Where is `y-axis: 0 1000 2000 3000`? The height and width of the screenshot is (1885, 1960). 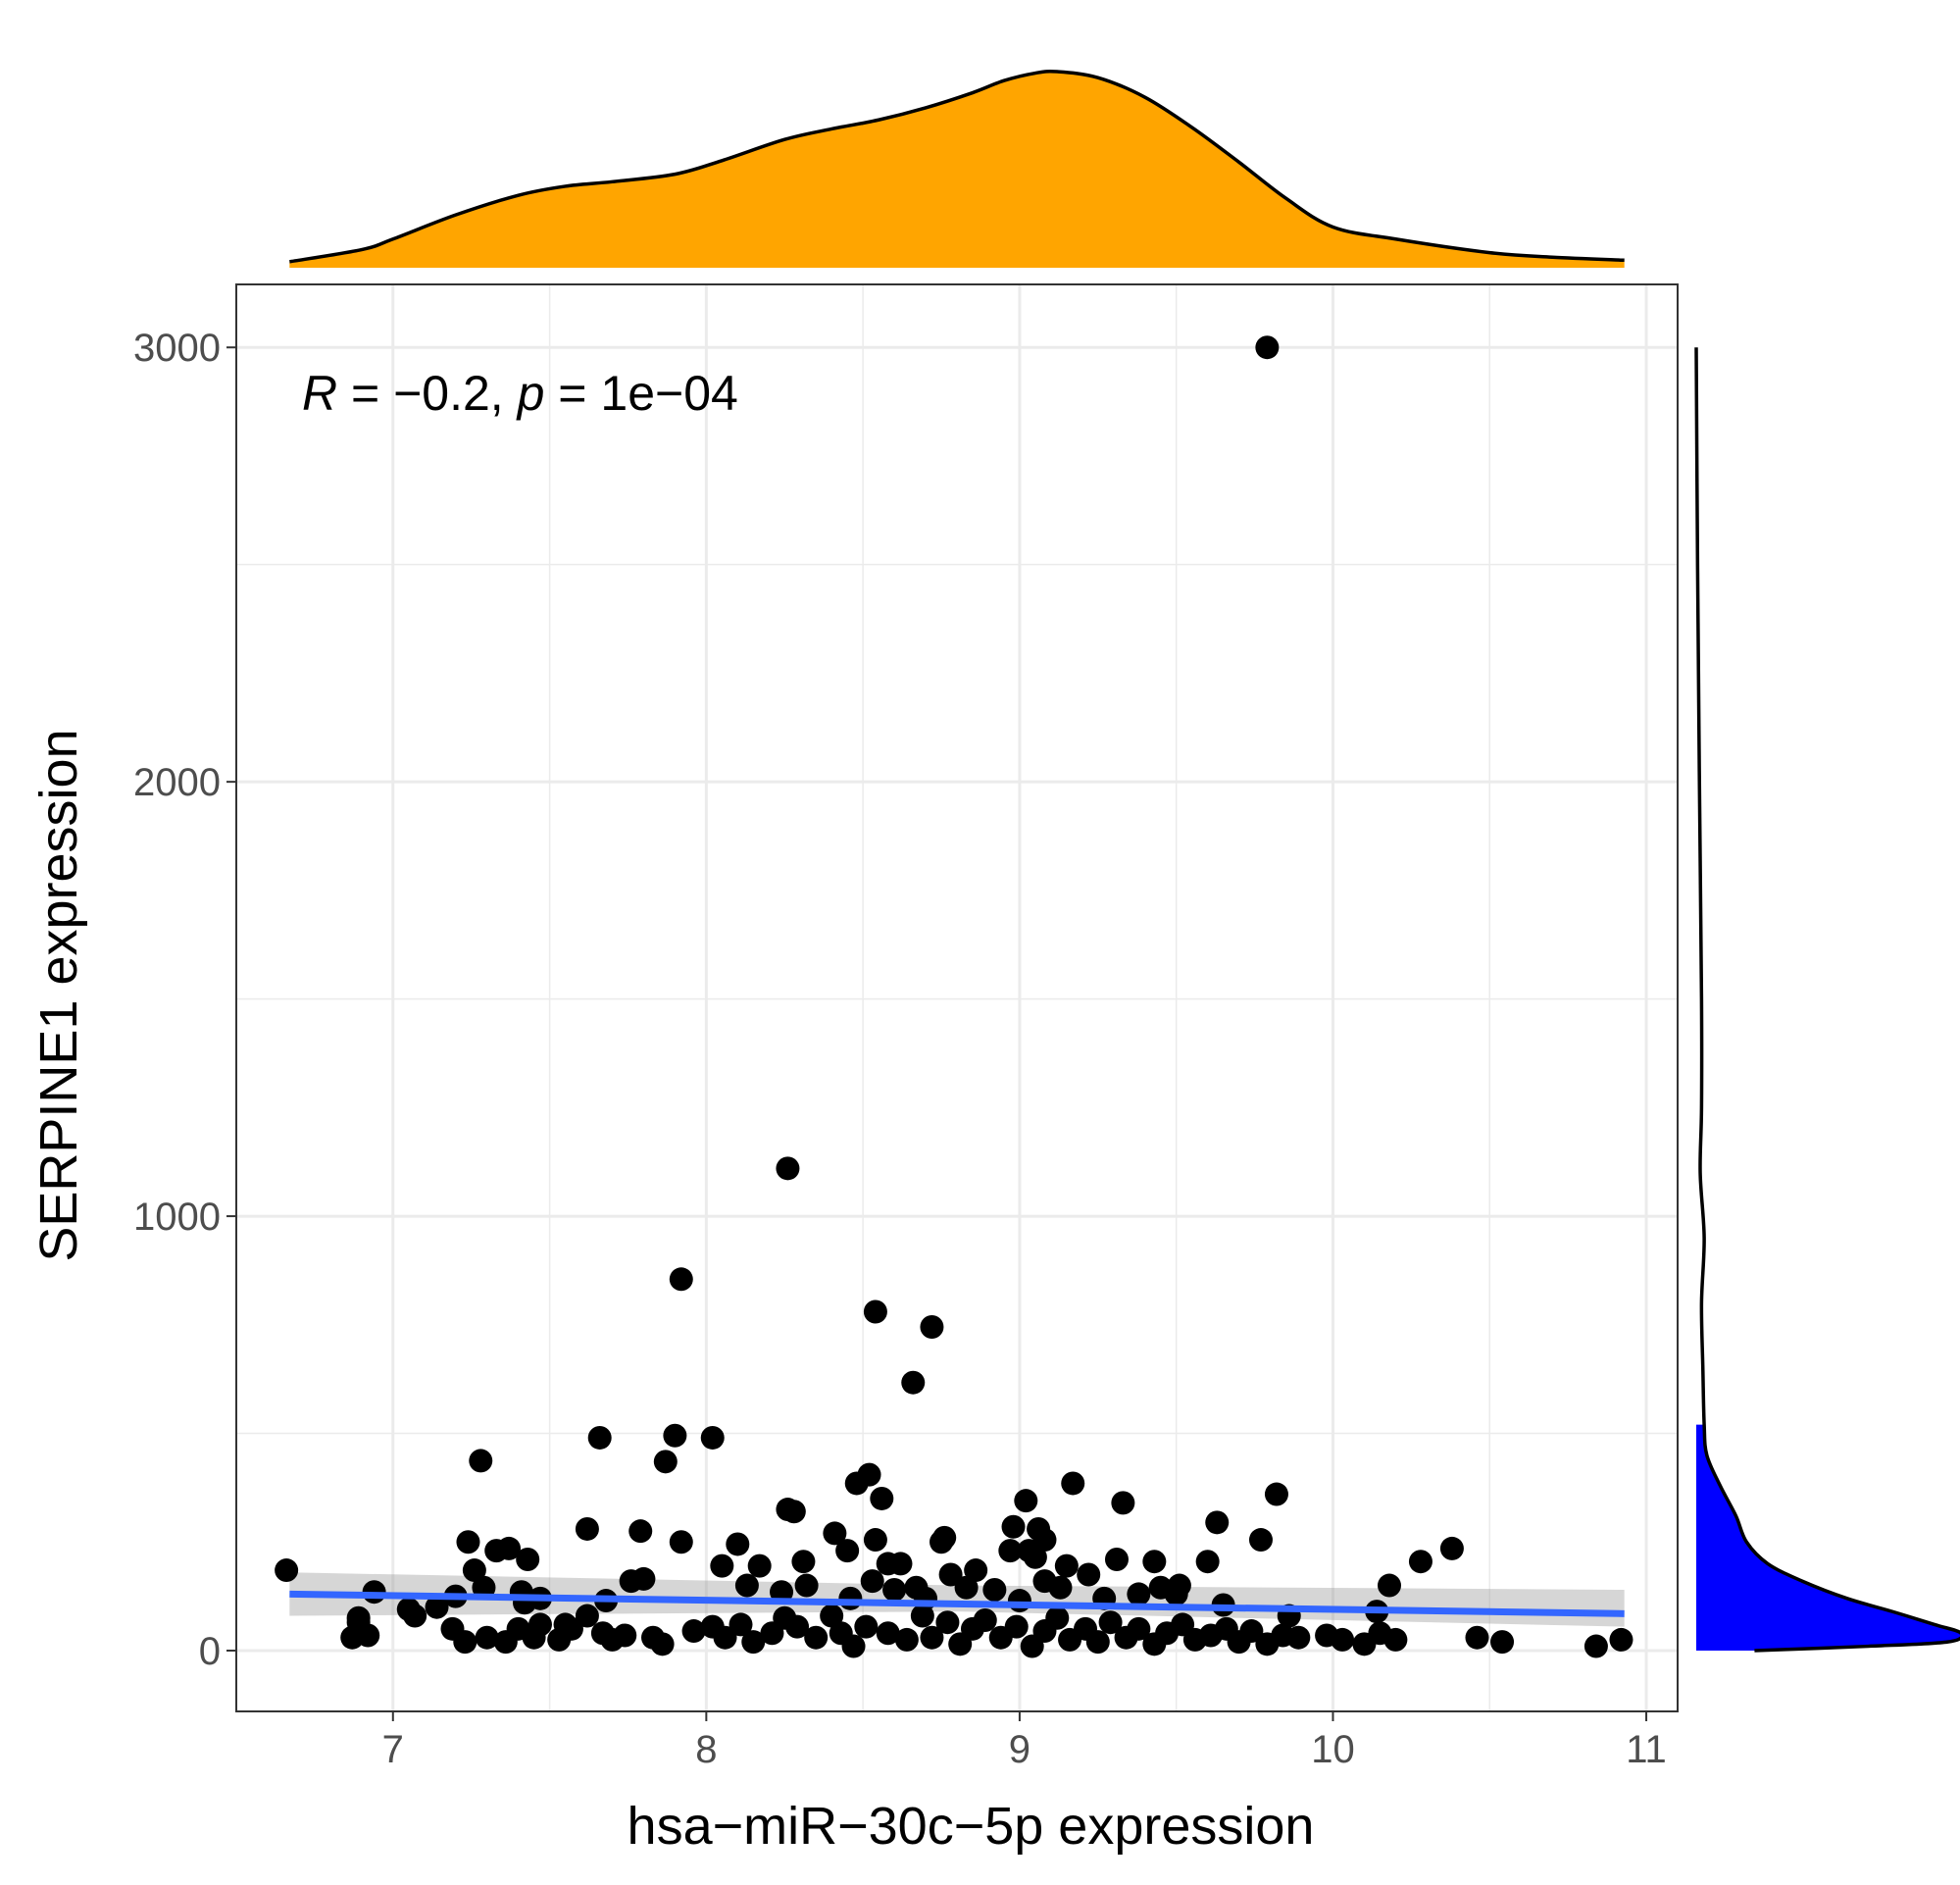 y-axis: 0 1000 2000 3000 is located at coordinates (184, 1000).